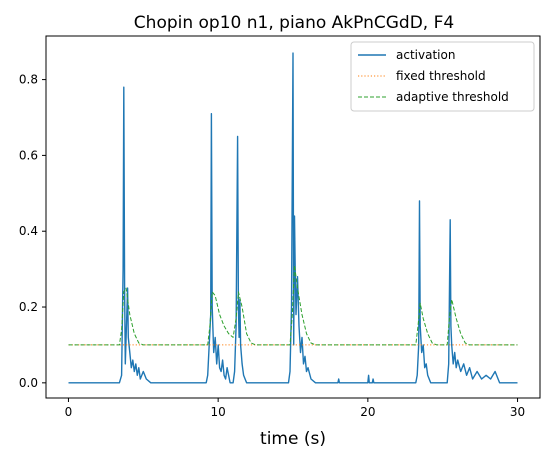 This screenshot has height=450, width=544. What do you see at coordinates (28, 307) in the screenshot?
I see `y-tick-label: 0.2` at bounding box center [28, 307].